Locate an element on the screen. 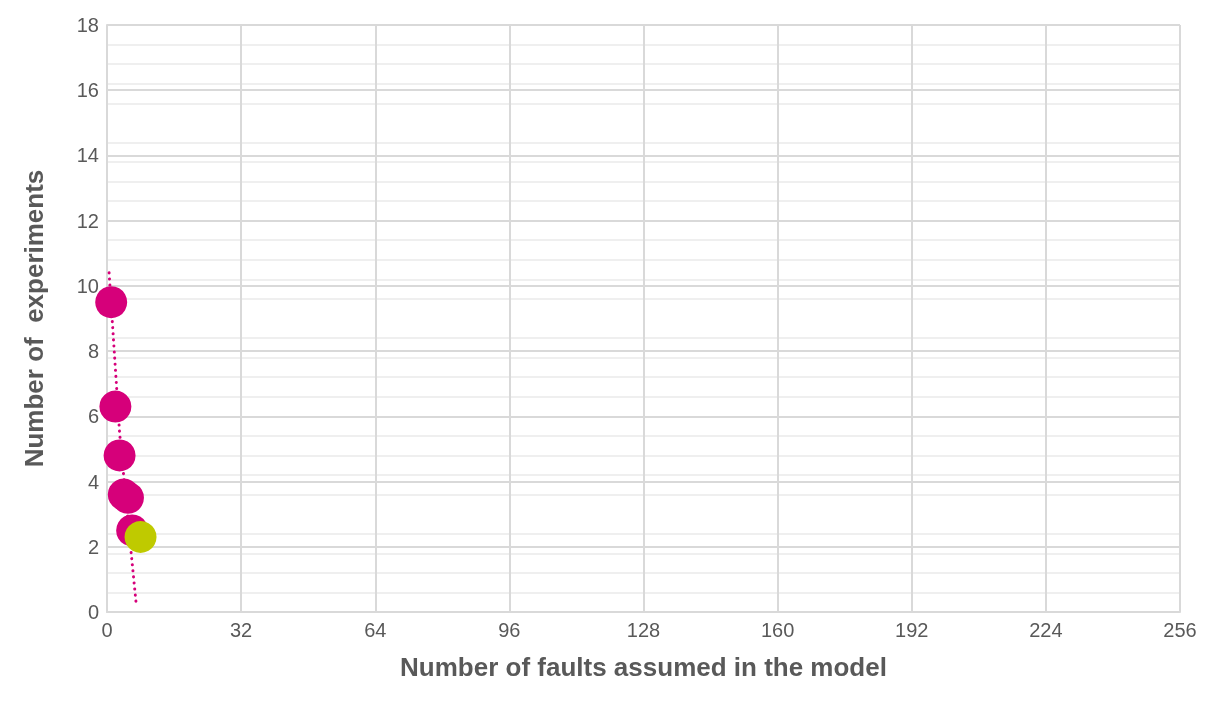  x-tick-label: 256 is located at coordinates (1180, 630).